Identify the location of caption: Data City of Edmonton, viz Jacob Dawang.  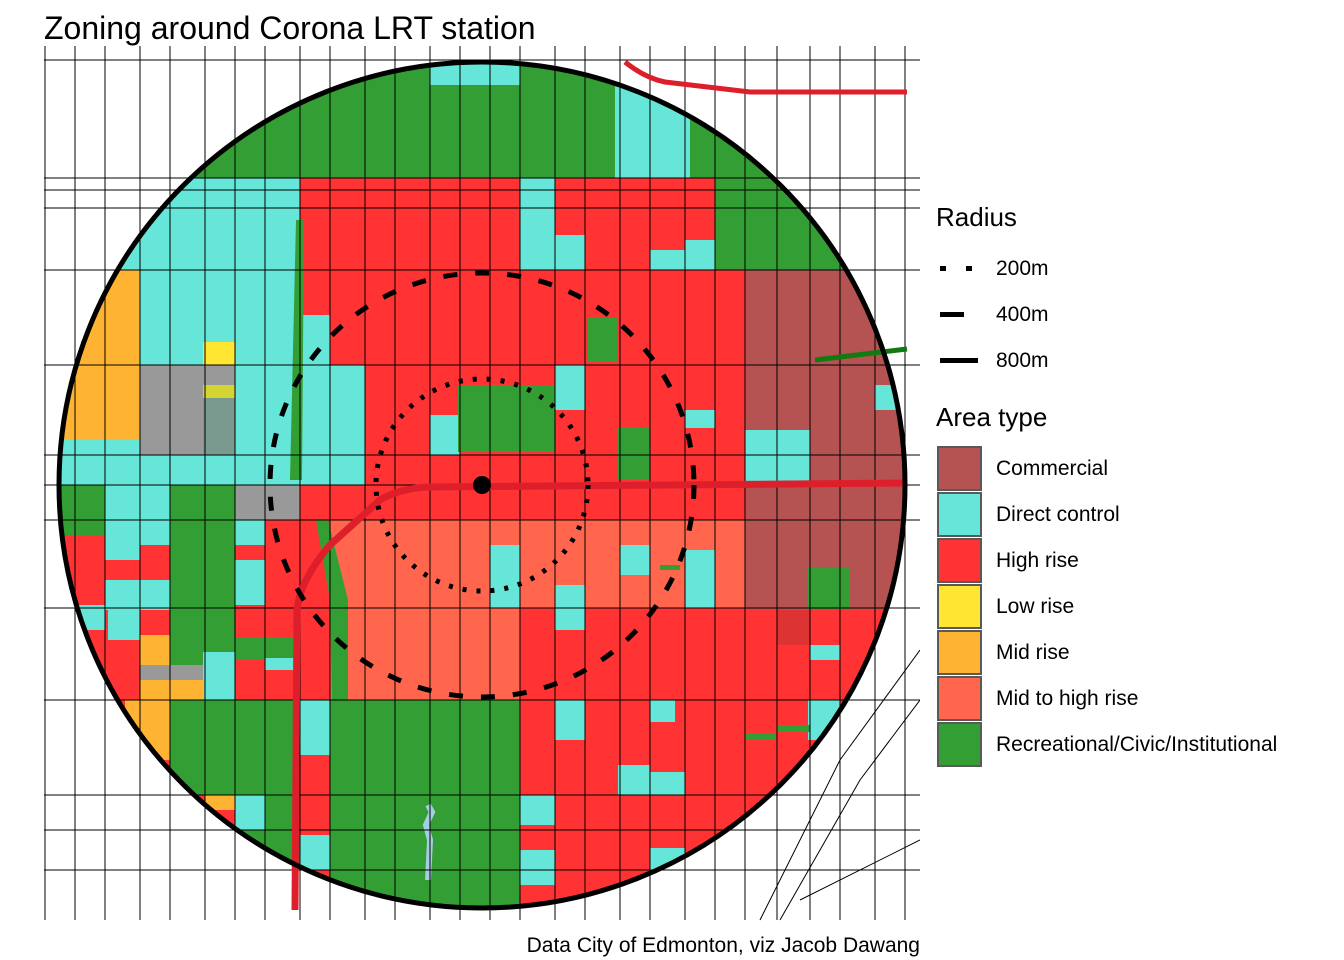
(723, 945).